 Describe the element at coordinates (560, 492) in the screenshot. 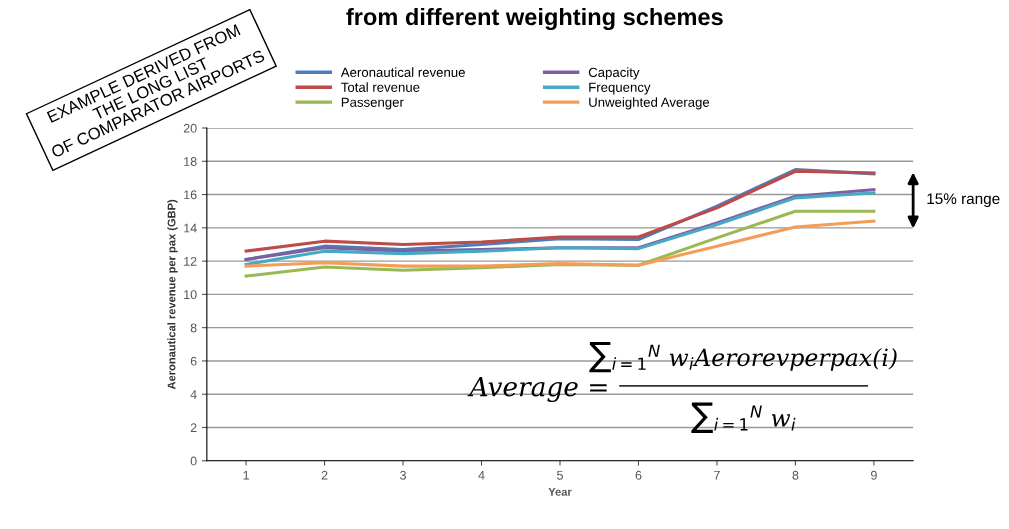

I see `x-axis-title: Year` at that location.